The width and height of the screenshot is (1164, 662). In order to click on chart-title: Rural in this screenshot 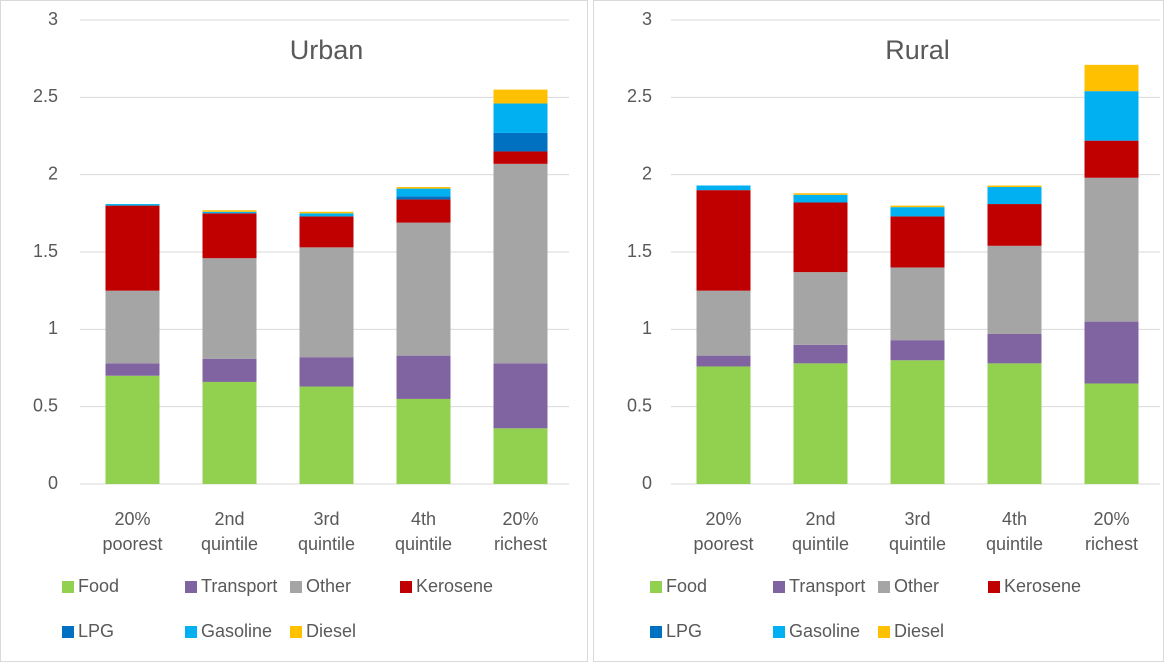, I will do `click(917, 50)`.